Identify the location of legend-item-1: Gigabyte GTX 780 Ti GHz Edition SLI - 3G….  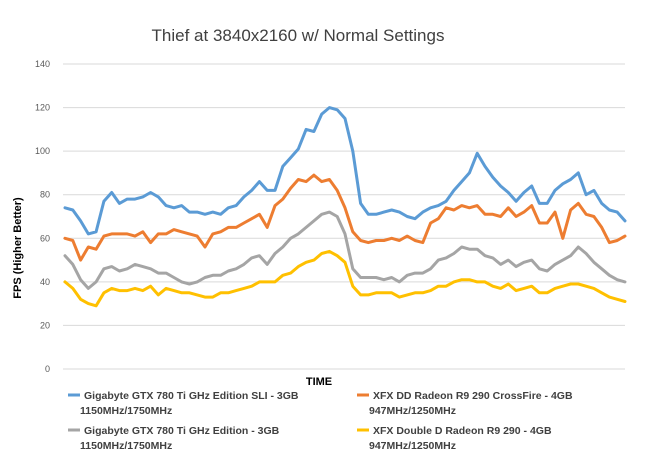
(183, 403).